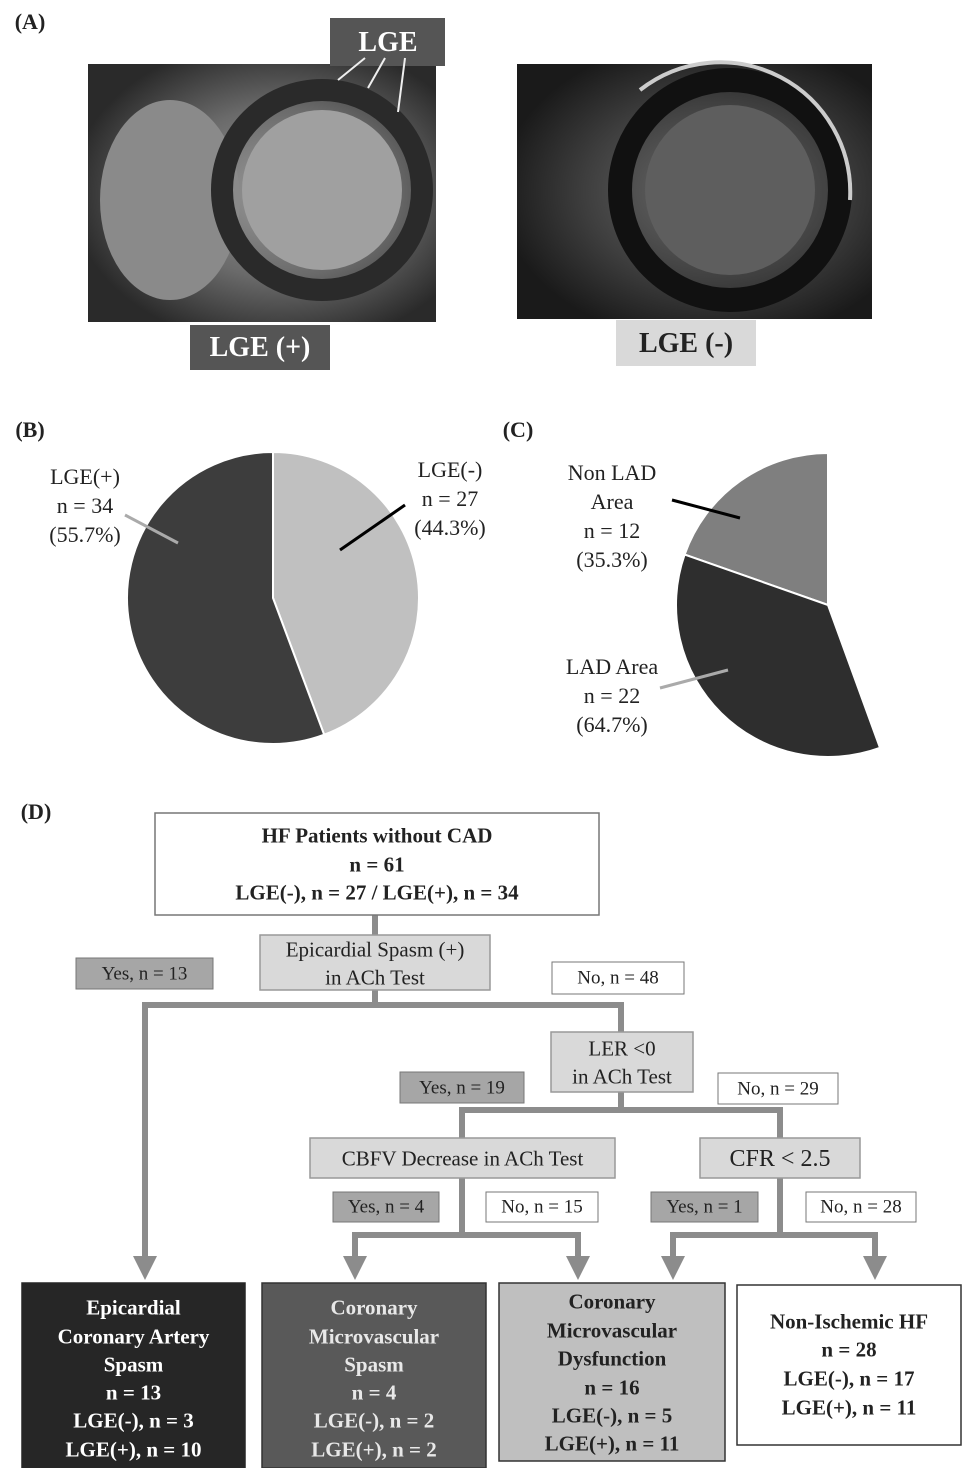 The width and height of the screenshot is (963, 1468). Describe the element at coordinates (849, 1321) in the screenshot. I see `node-text: Non-Ischemic HF` at that location.